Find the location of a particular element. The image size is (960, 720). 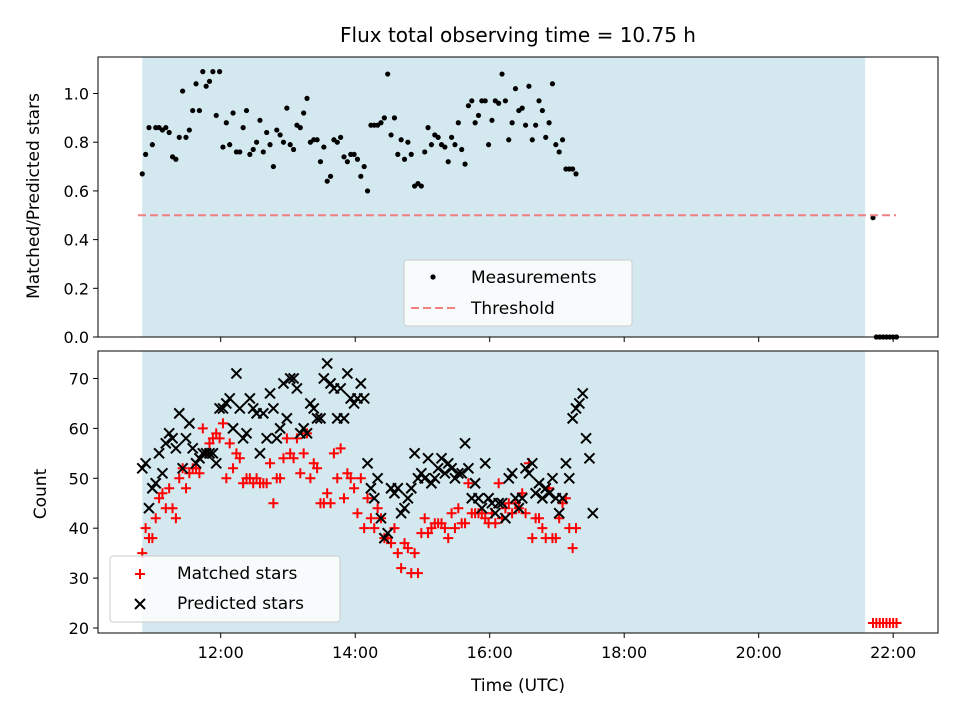

legend-matched-marker is located at coordinates (140, 574).